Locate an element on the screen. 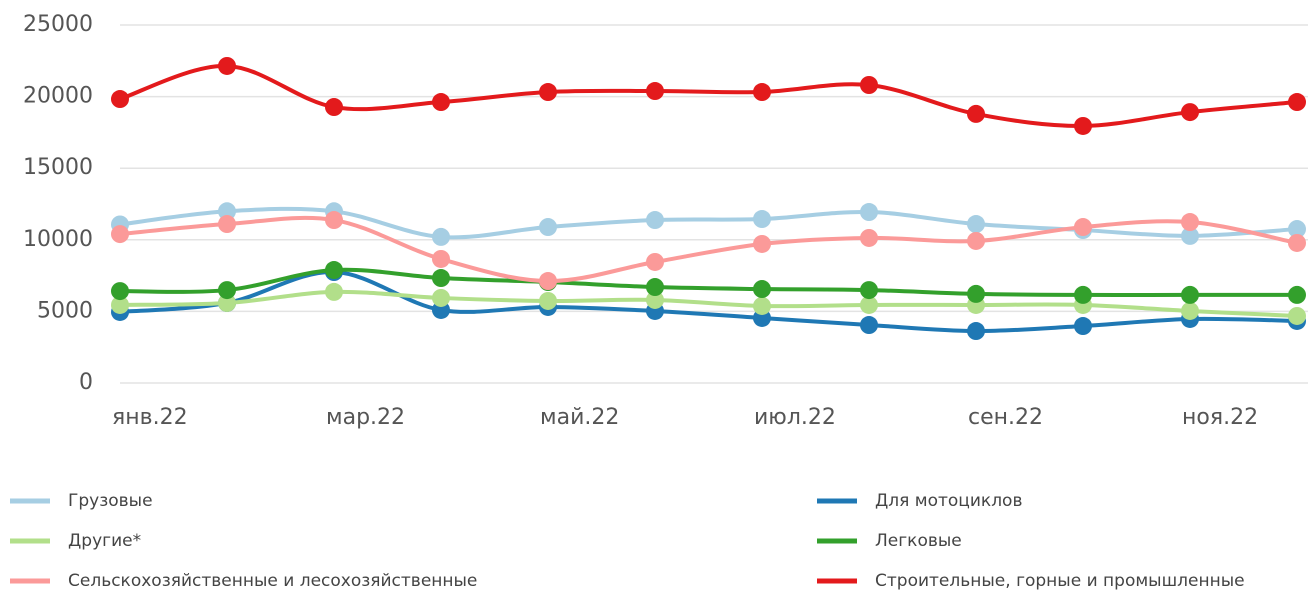 Image resolution: width=1308 pixels, height=592 pixels. x-tick-label: сен.22 is located at coordinates (1005, 417).